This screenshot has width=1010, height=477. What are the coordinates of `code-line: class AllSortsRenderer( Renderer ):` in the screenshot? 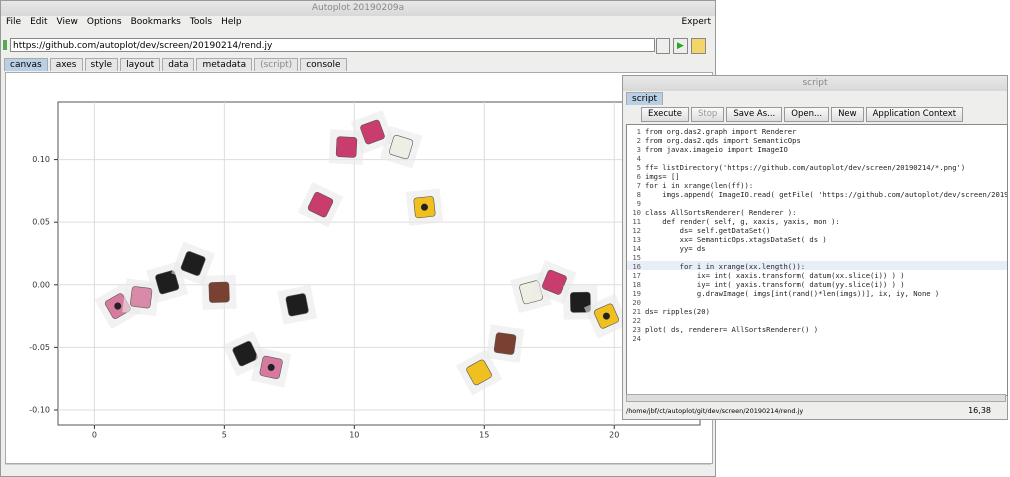 It's located at (721, 212).